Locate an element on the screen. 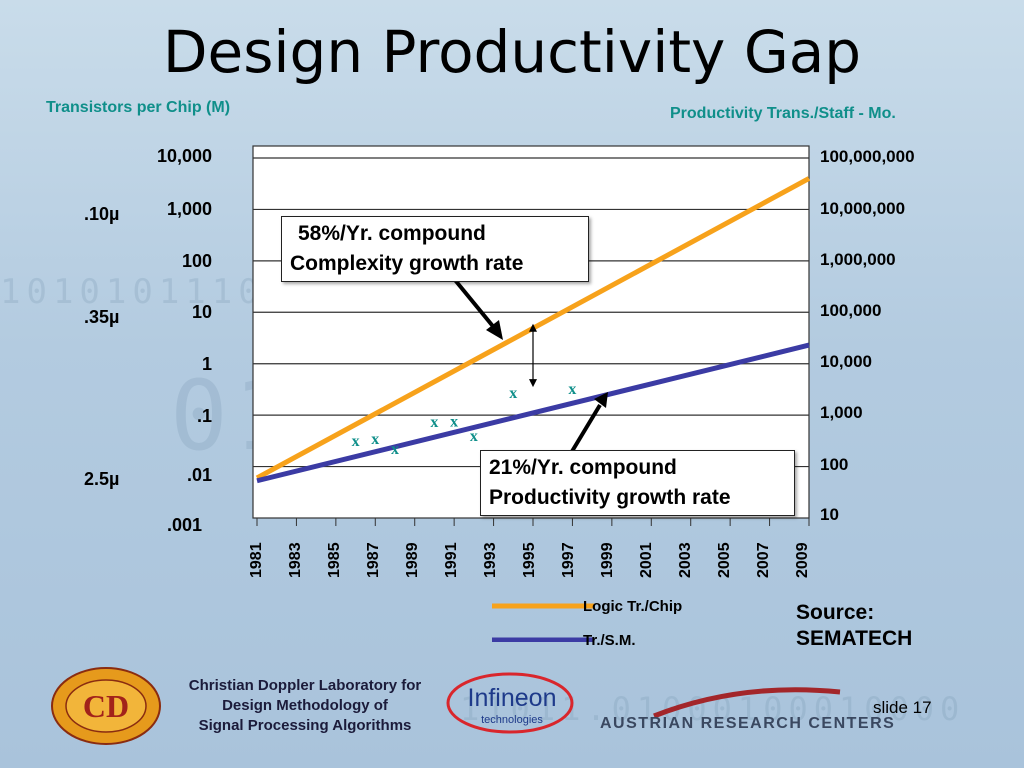 The image size is (1024, 768). y-right-tick: 100,000 is located at coordinates (851, 310).